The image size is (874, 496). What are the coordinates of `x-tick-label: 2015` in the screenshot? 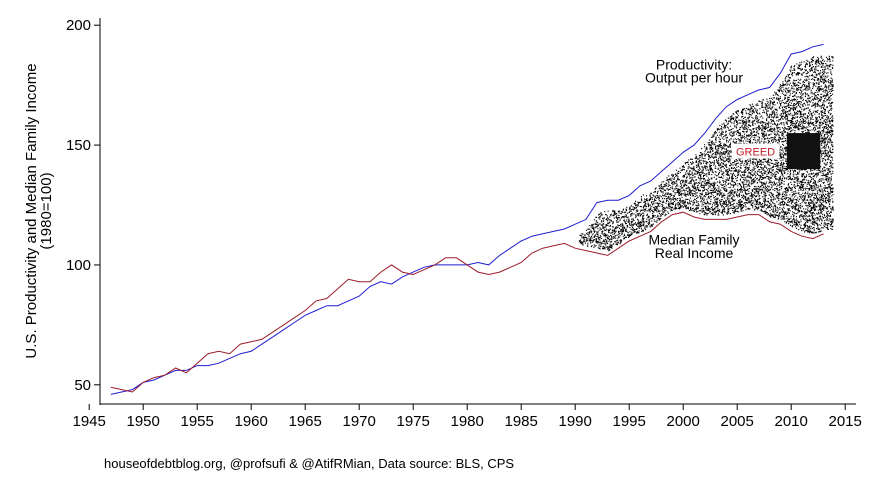 It's located at (845, 421).